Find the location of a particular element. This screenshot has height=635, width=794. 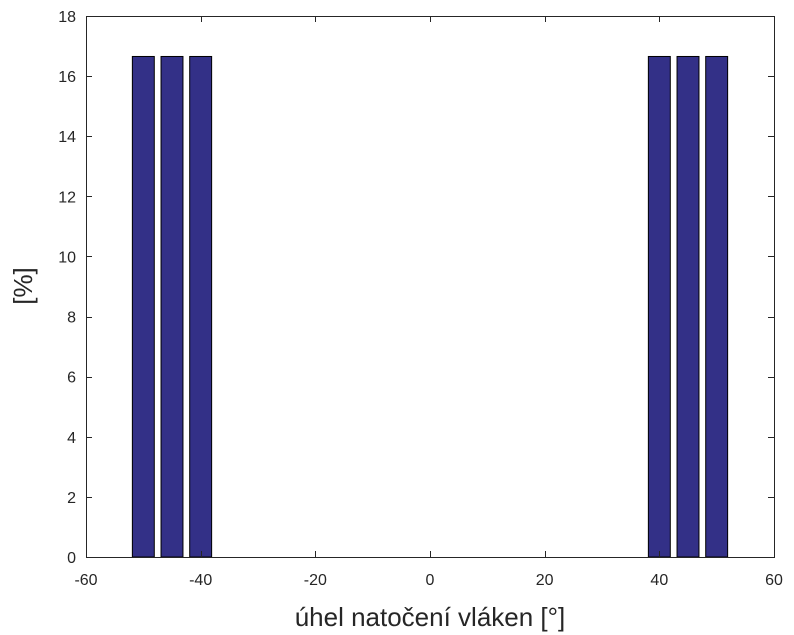

y-tick-label: 2 is located at coordinates (71, 498).